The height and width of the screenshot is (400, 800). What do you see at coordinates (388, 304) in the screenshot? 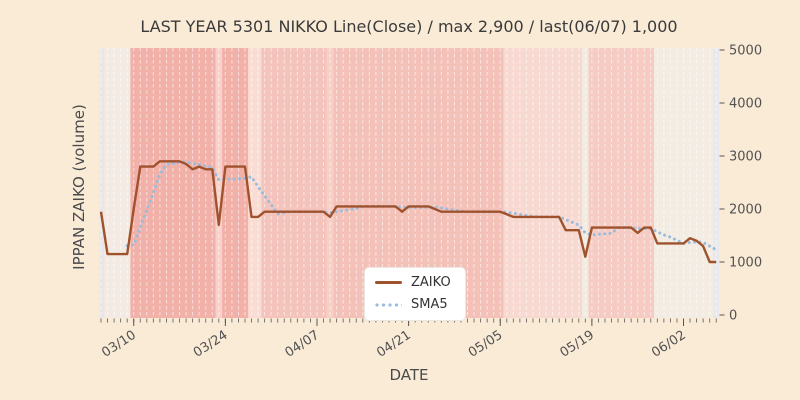
I see `sma5-dotted-swatch` at bounding box center [388, 304].